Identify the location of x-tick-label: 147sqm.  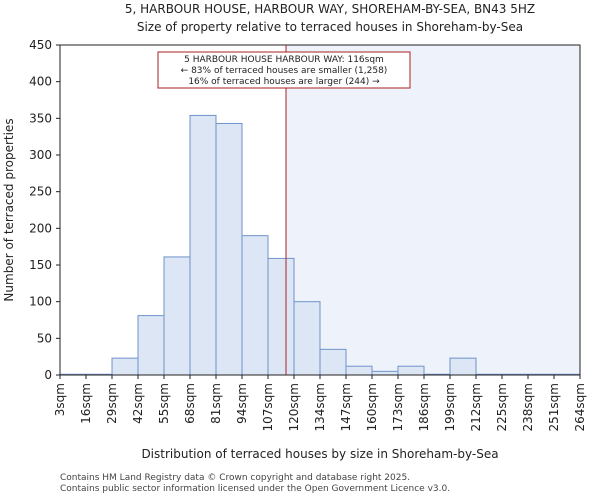
(346, 407).